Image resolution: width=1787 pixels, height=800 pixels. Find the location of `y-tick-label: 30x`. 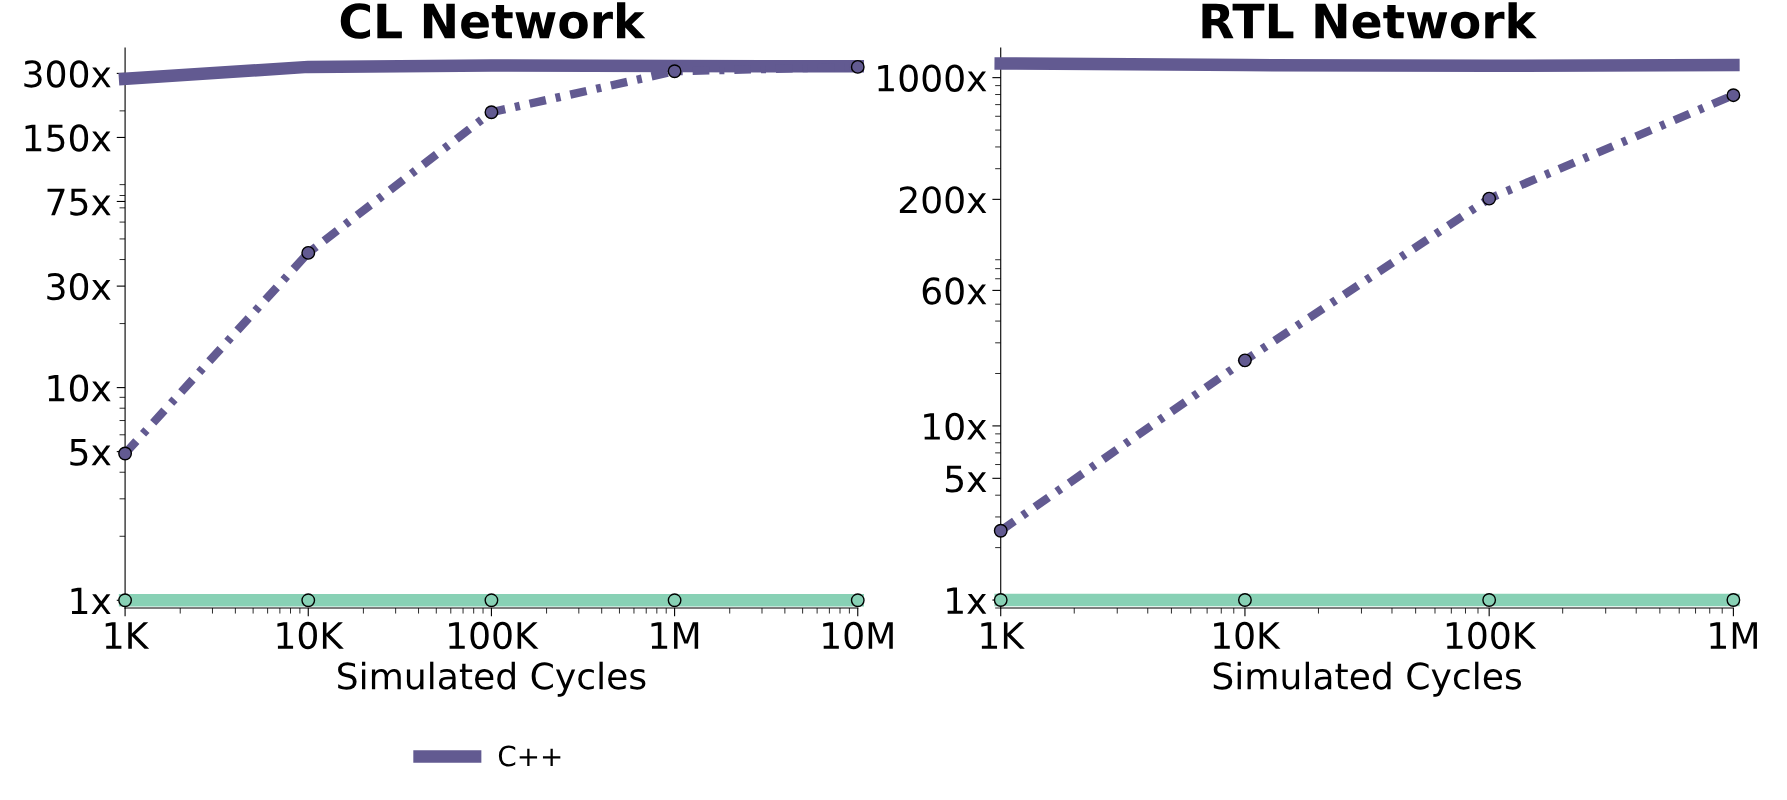

y-tick-label: 30x is located at coordinates (79, 287).